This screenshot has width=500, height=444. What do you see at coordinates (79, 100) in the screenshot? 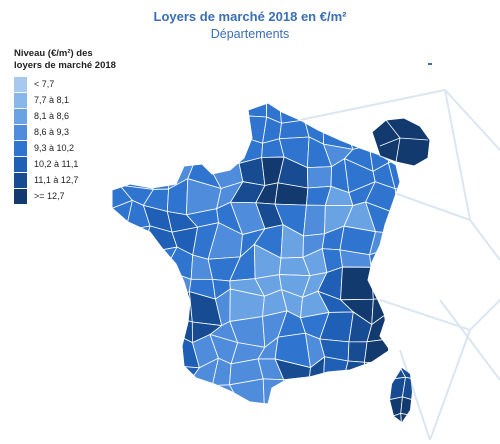
I see `legend-item: 7,7 à 8,1` at bounding box center [79, 100].